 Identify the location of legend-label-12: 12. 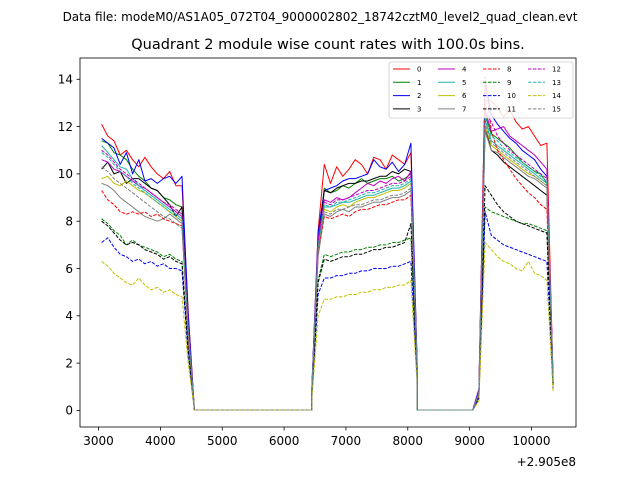
(556, 70).